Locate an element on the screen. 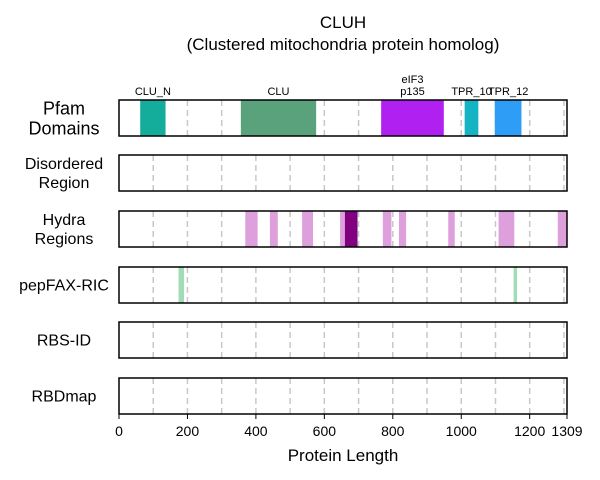  track-1: Disordered Region is located at coordinates (296, 173).